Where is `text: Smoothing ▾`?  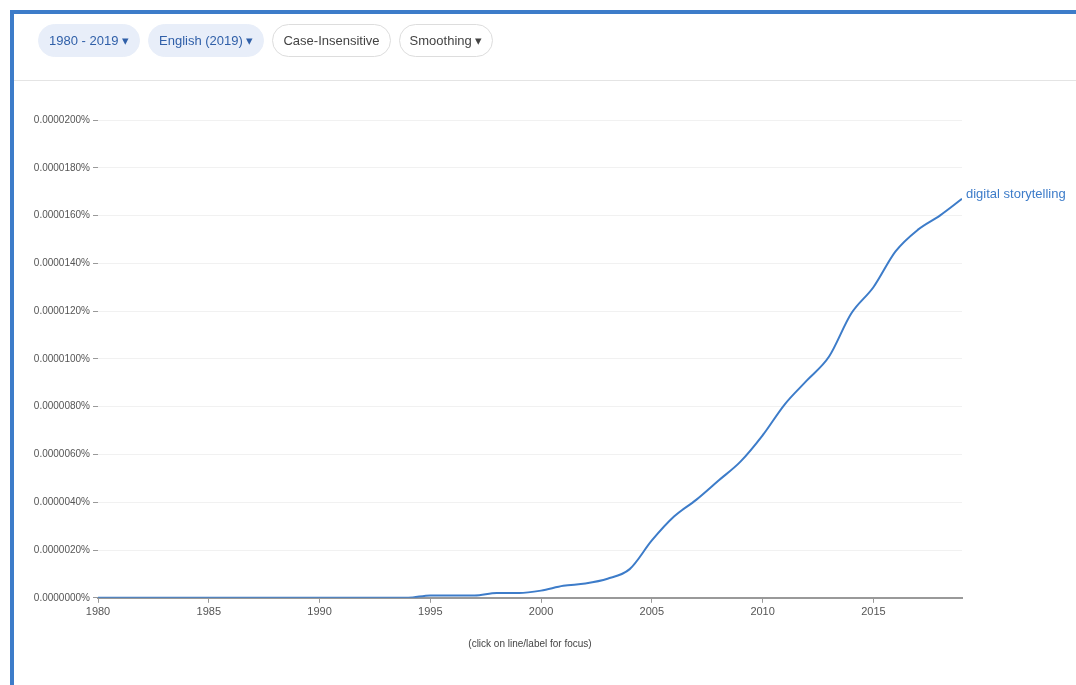
text: Smoothing ▾ is located at coordinates (446, 40).